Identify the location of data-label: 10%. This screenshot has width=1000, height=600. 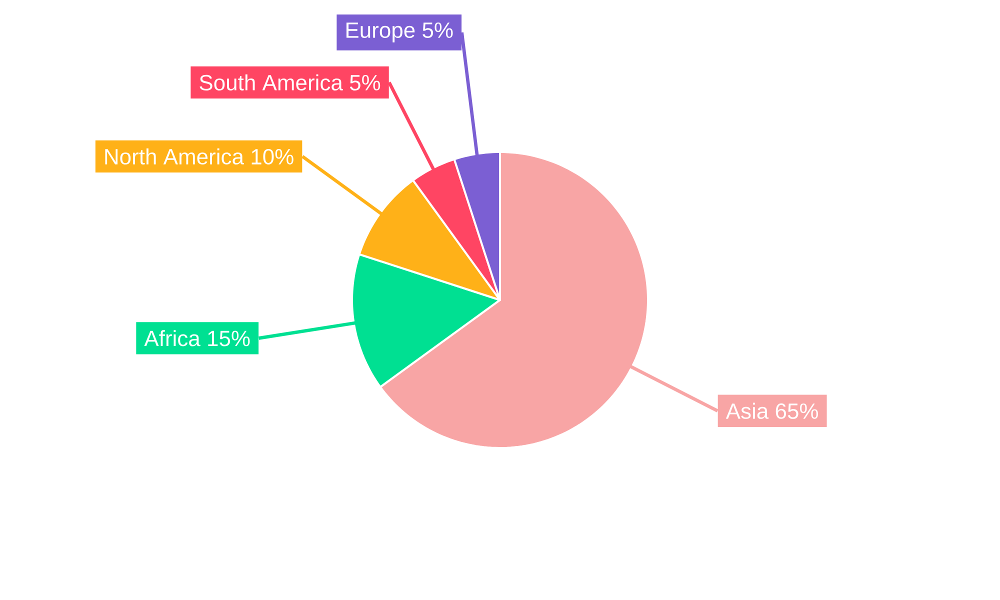
(273, 156).